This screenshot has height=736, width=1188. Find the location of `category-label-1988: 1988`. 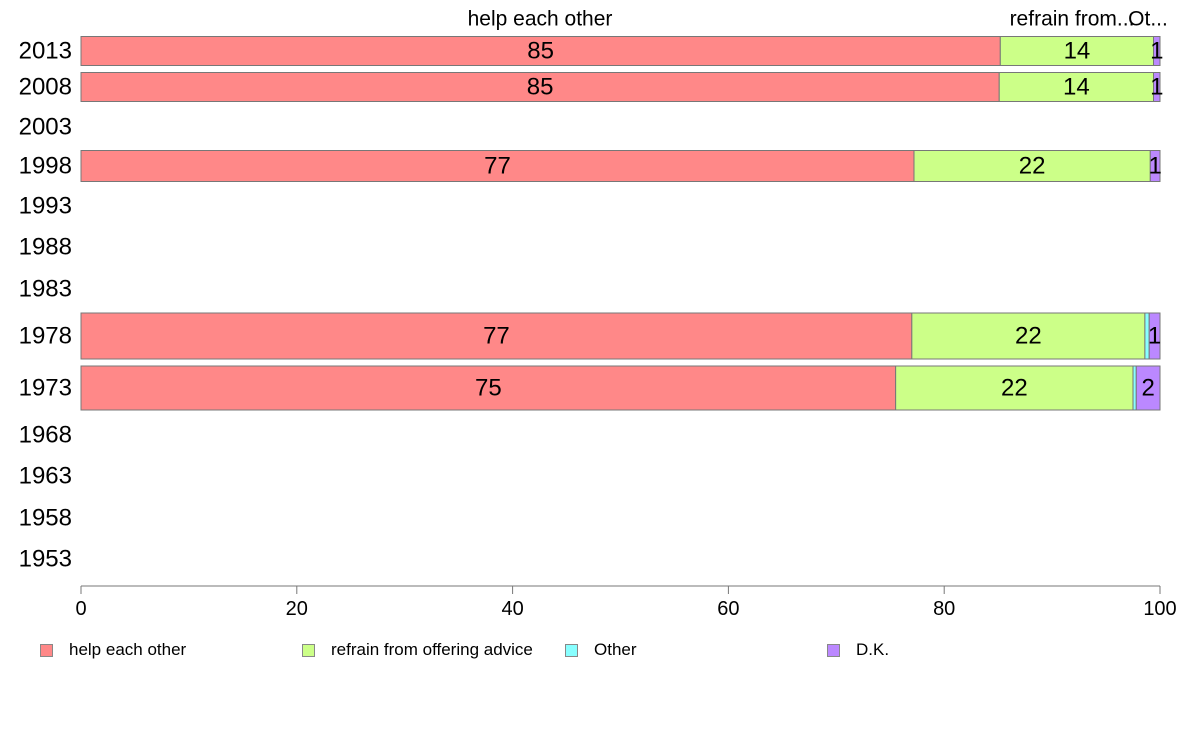

category-label-1988: 1988 is located at coordinates (45, 247).